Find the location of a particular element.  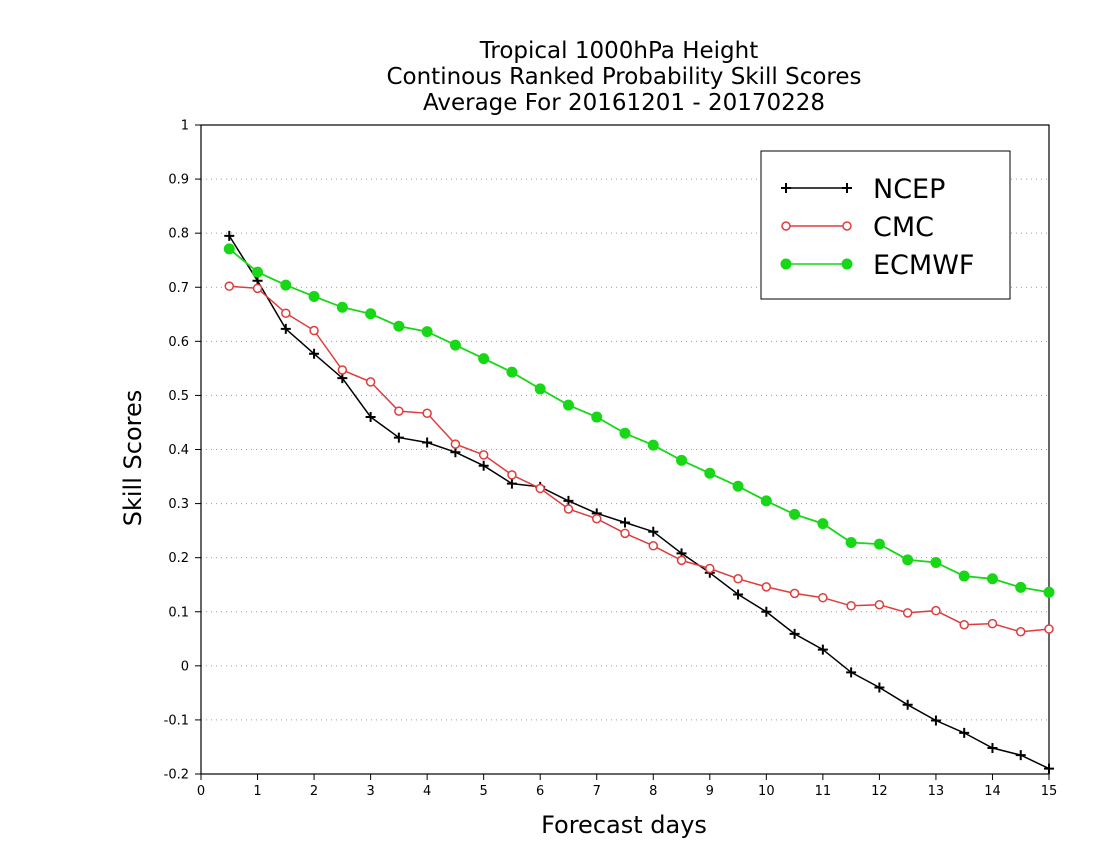

legend-ecmwf-marker-left is located at coordinates (786, 264).